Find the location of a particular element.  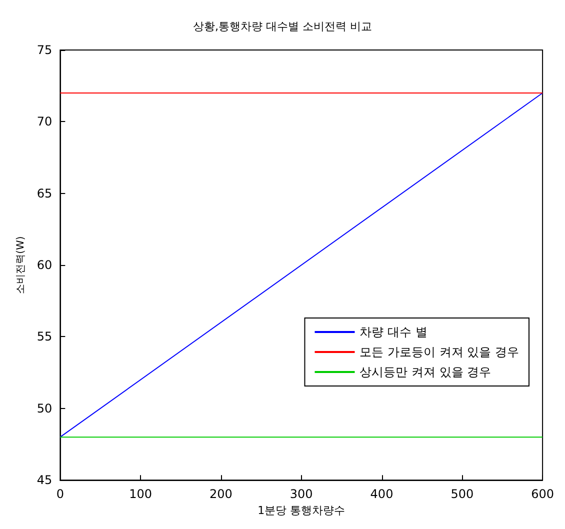

y-tick-label: 75 is located at coordinates (44, 50).